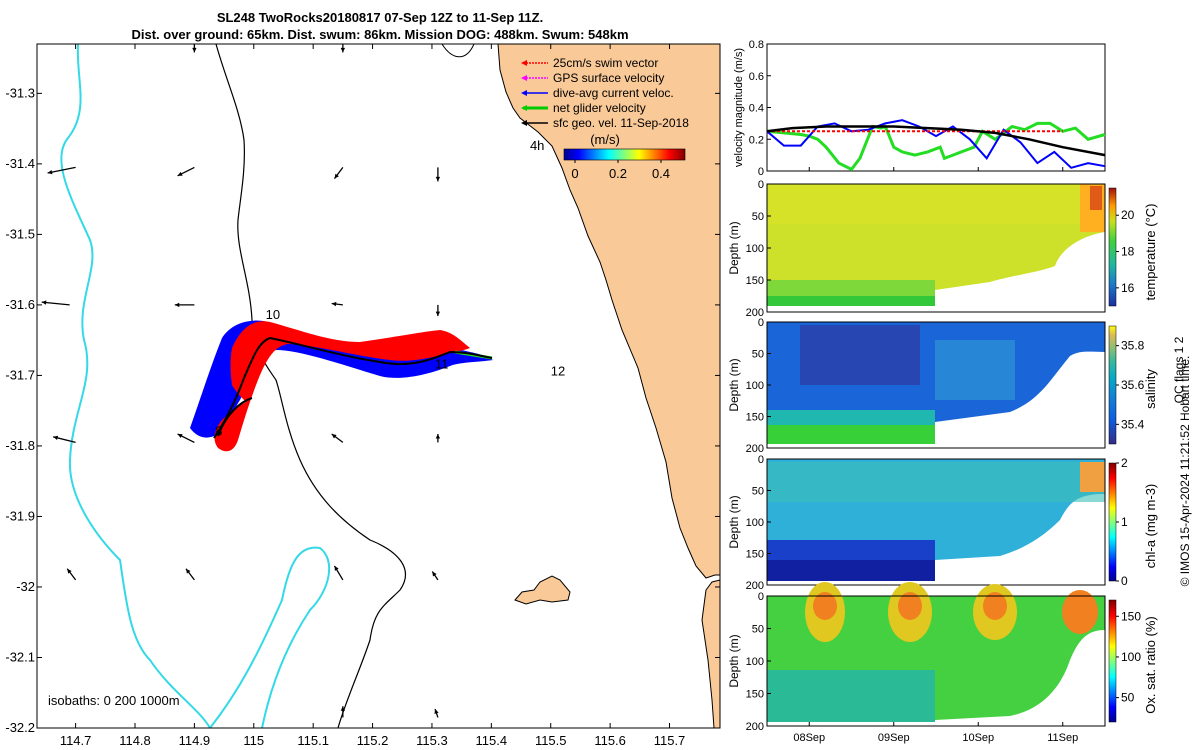 The width and height of the screenshot is (1200, 750). I want to click on legend-label: sfc geo. vel. 11-Sep-2018, so click(621, 123).